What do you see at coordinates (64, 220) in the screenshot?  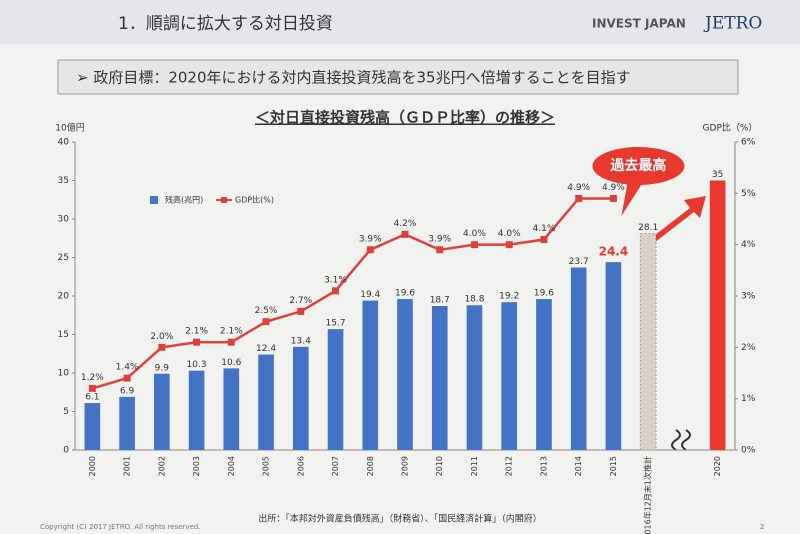 I see `y-tick-label: 30` at bounding box center [64, 220].